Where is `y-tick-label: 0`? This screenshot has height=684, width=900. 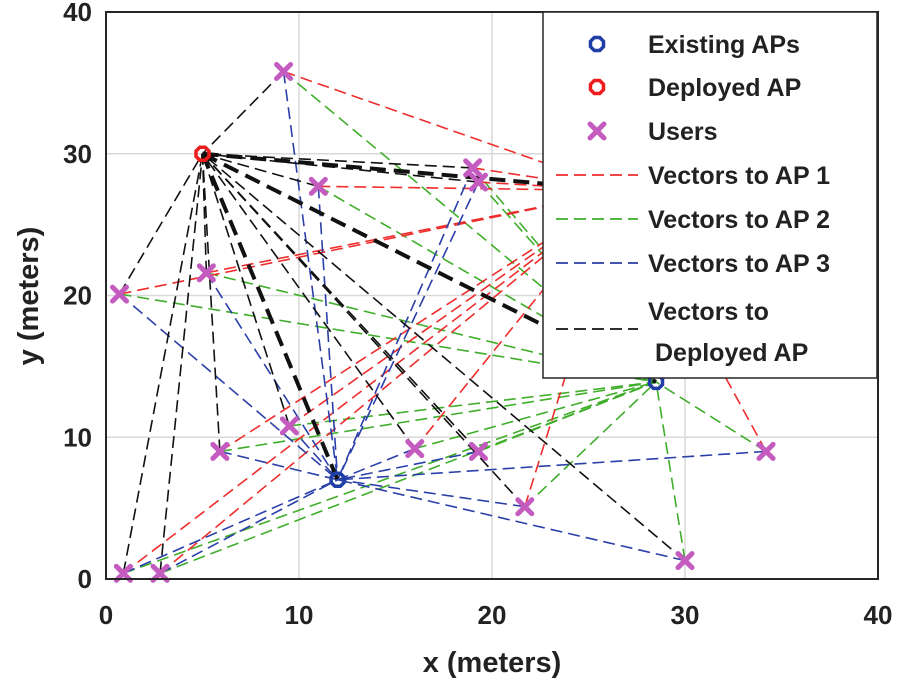 y-tick-label: 0 is located at coordinates (85, 579).